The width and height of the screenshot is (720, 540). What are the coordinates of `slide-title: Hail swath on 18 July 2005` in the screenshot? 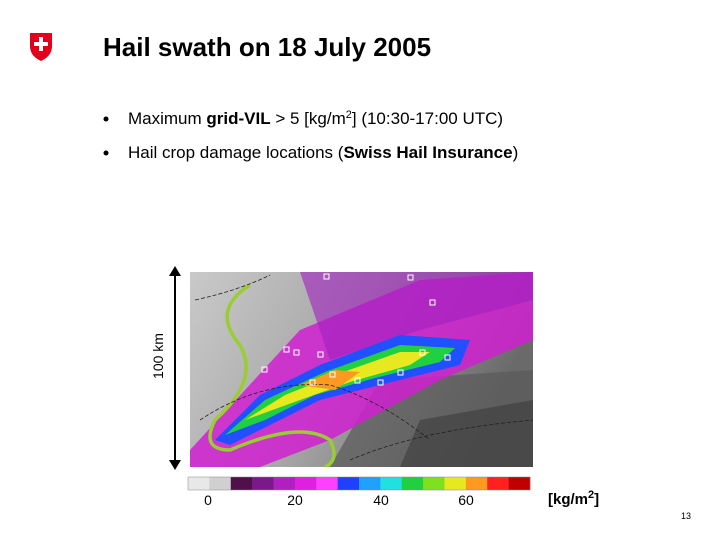 It's located at (267, 47).